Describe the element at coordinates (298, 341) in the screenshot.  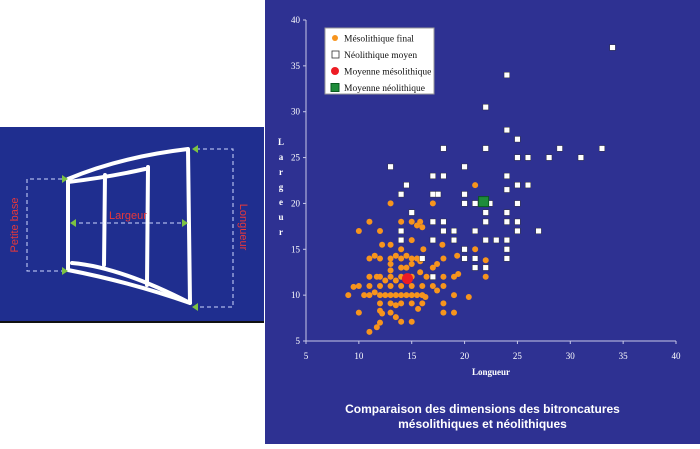
I see `y-tick-label: 5` at that location.